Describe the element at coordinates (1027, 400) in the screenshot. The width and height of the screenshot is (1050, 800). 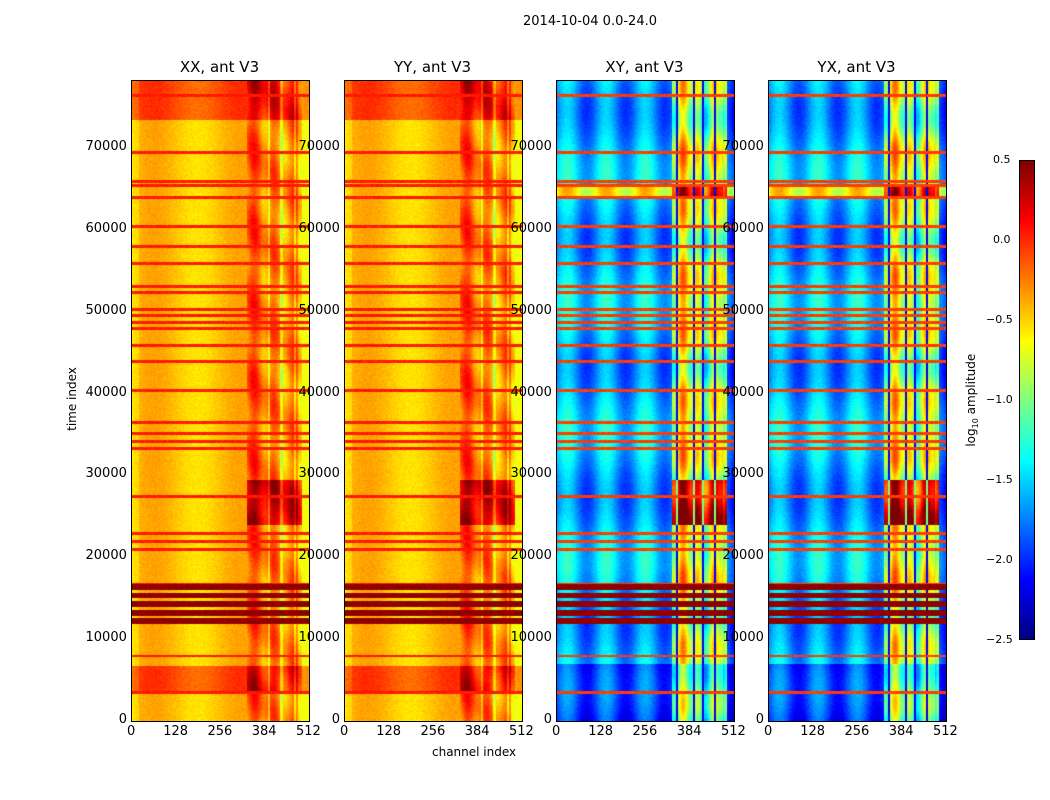
I see `colorbar` at that location.